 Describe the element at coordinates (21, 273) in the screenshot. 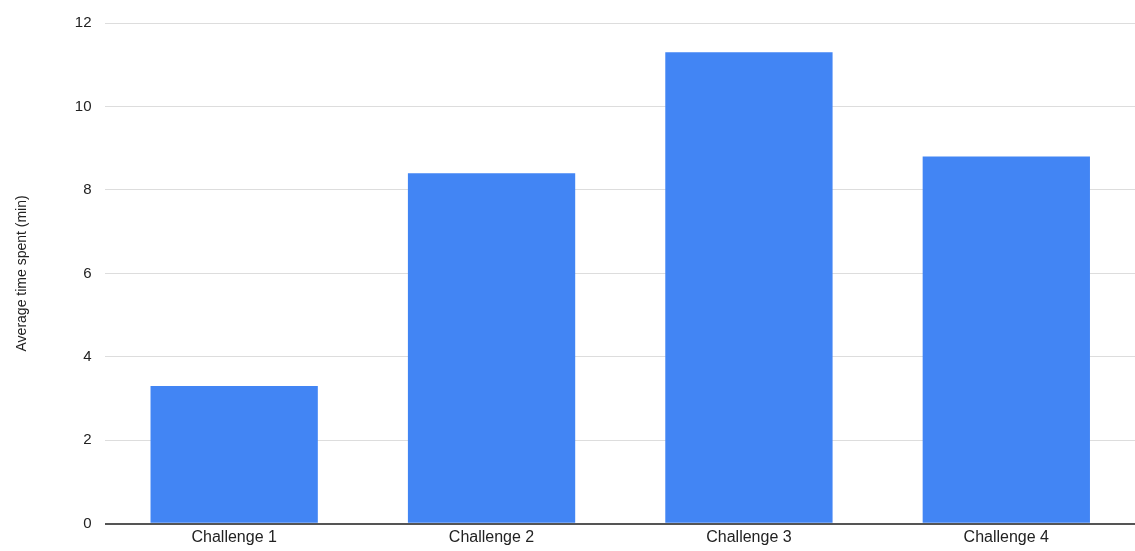

I see `y-axis-title: Average time spent (min)` at that location.